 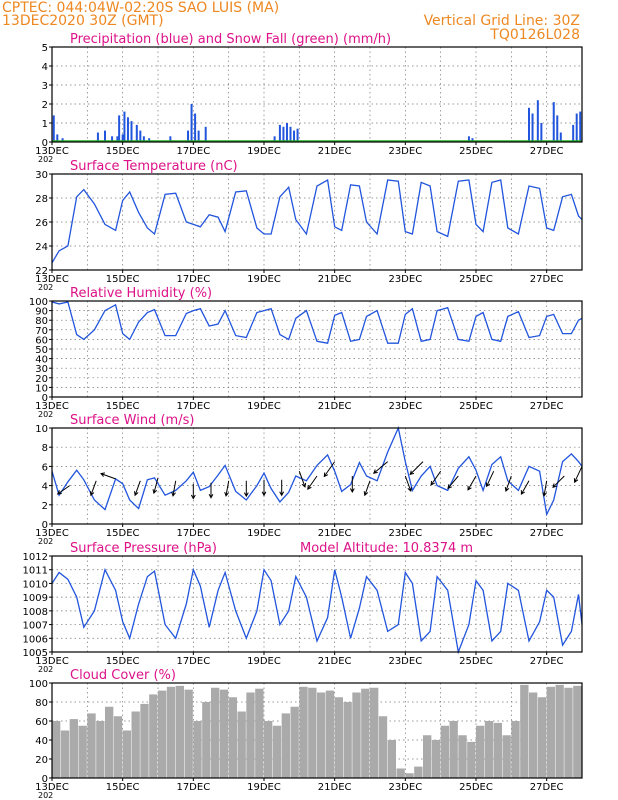 What do you see at coordinates (41, 331) in the screenshot?
I see `y-tick-label: 70` at bounding box center [41, 331].